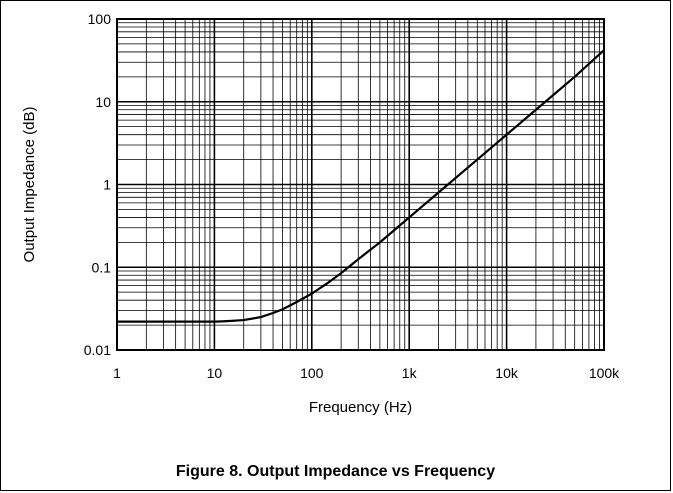 The height and width of the screenshot is (493, 673). I want to click on y-tick-labels: 0.01 0.1 1 10 100, so click(97, 184).